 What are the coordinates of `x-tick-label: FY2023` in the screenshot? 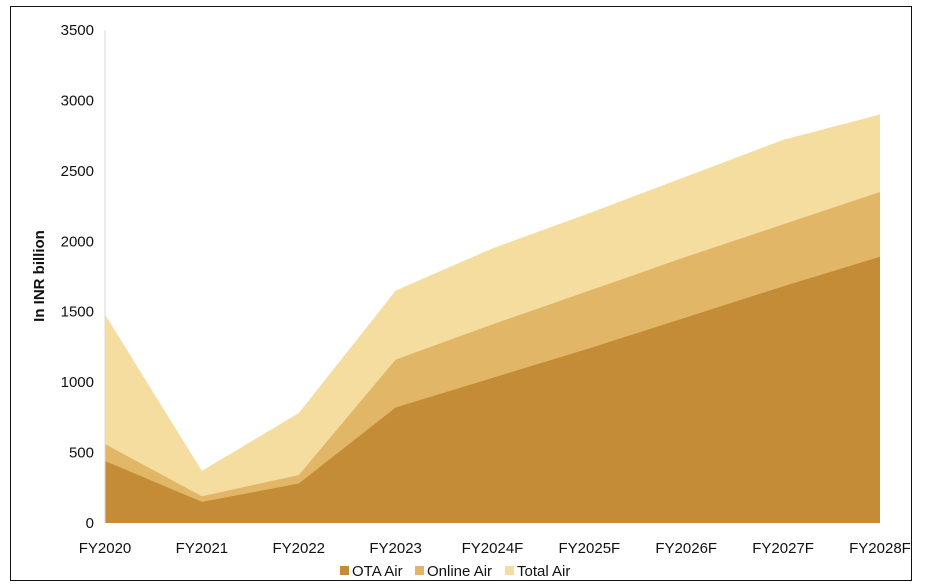 It's located at (395, 548).